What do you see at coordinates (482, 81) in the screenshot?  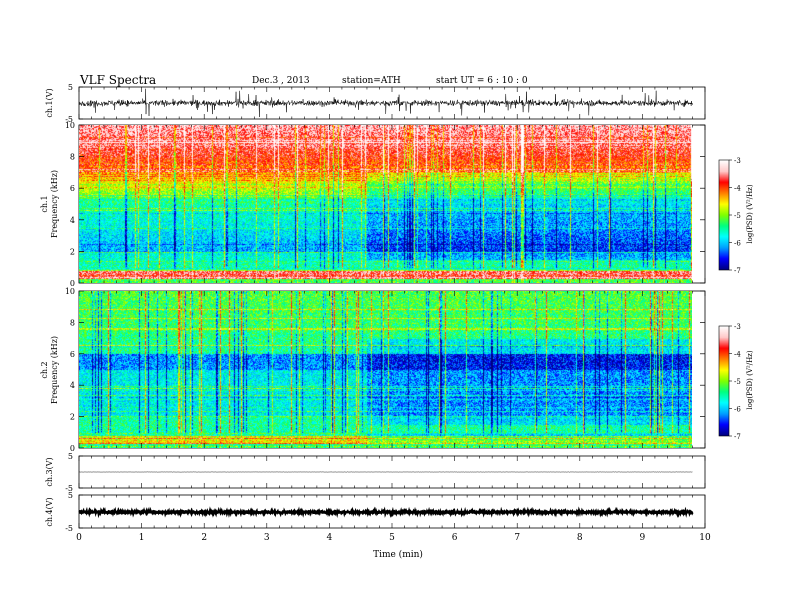 I see `start-ut-label: start UT = 6 : 10 : 0` at bounding box center [482, 81].